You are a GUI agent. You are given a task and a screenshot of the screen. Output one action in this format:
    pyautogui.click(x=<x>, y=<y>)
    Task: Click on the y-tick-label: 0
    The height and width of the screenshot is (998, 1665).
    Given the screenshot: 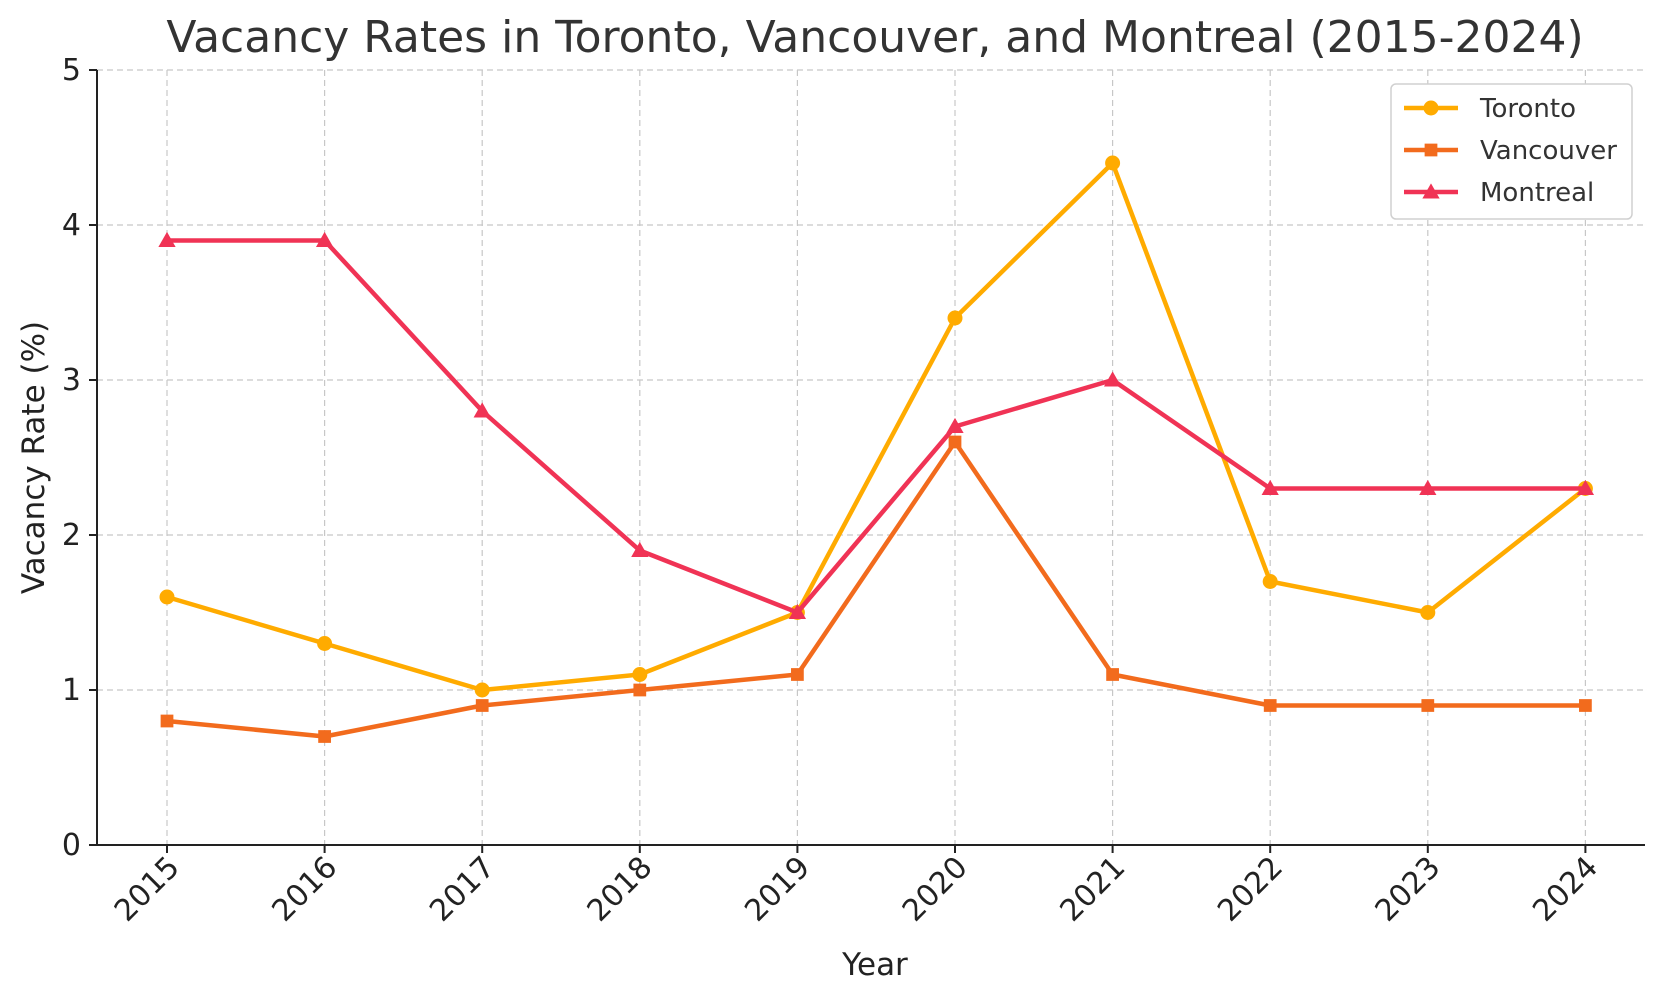 What is the action you would take?
    pyautogui.click(x=71, y=845)
    